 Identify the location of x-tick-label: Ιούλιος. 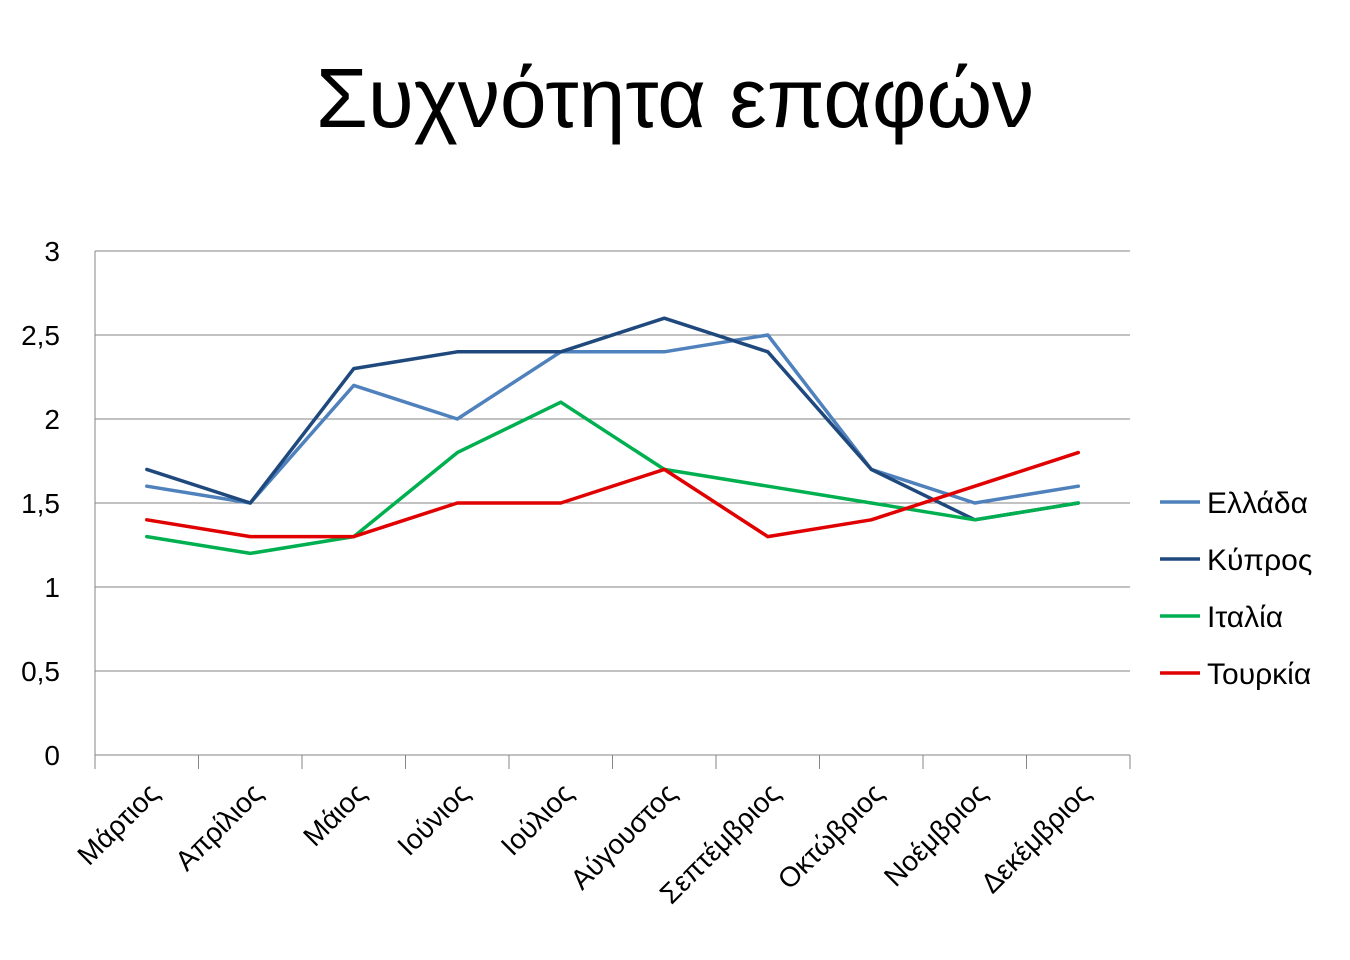
(537, 819).